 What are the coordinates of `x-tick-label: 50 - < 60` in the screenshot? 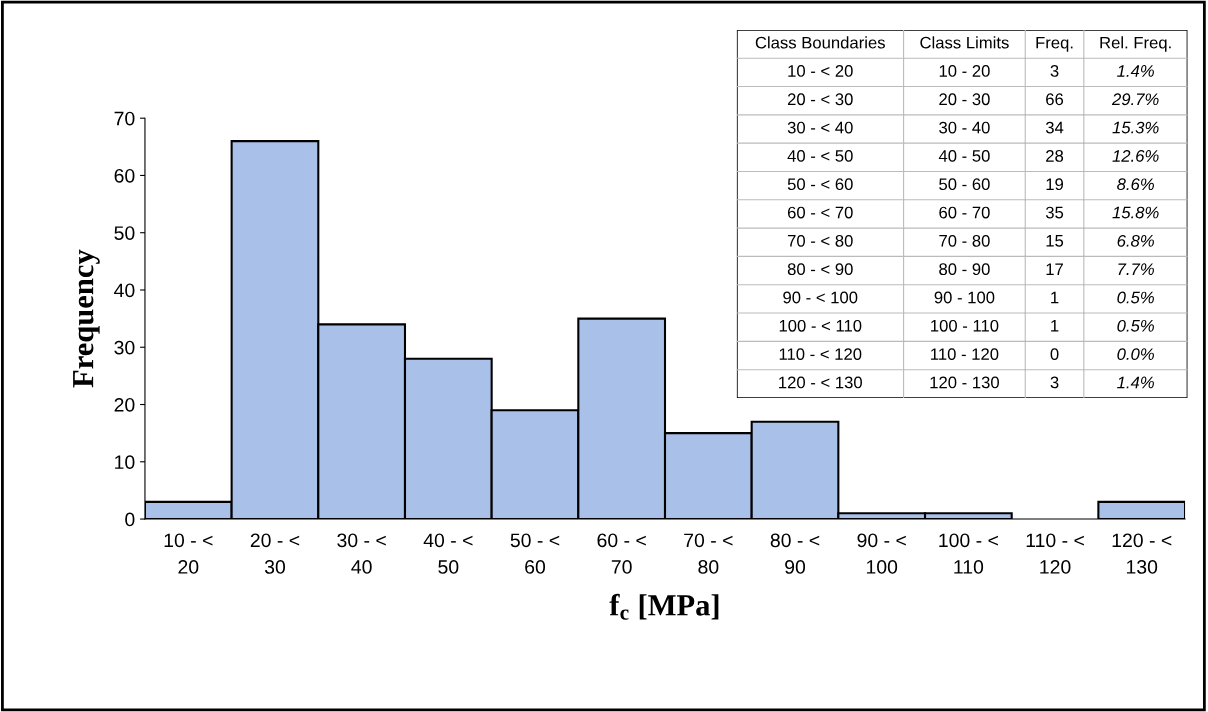 It's located at (535, 553).